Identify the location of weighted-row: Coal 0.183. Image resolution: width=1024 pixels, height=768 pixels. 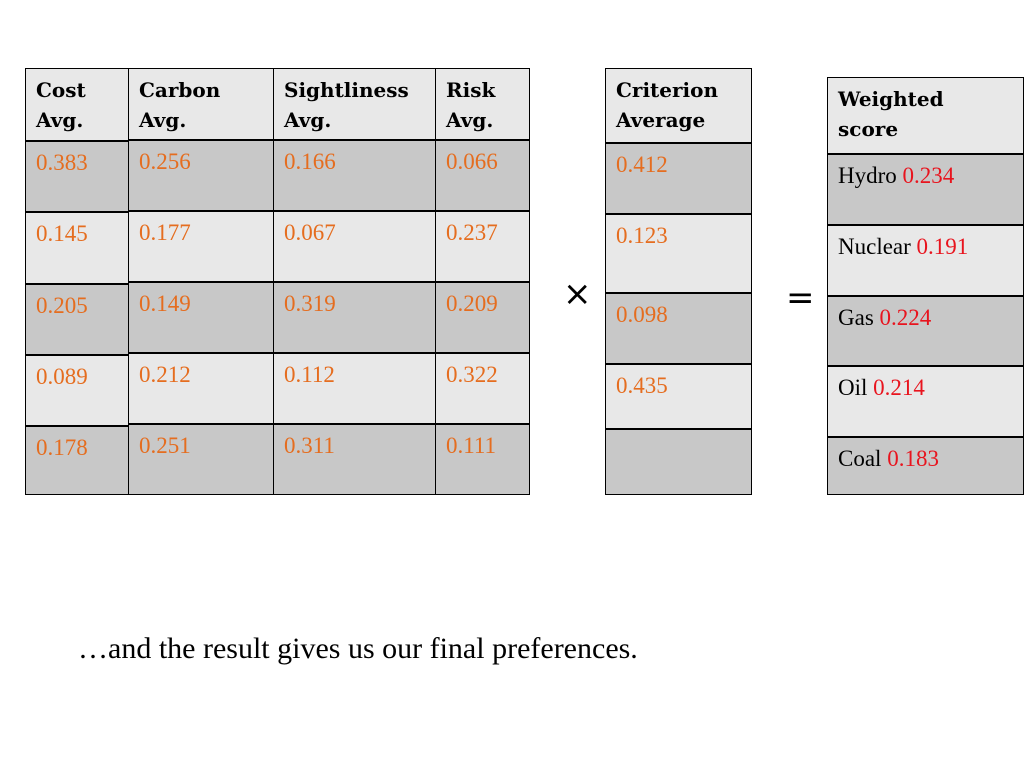
(925, 466).